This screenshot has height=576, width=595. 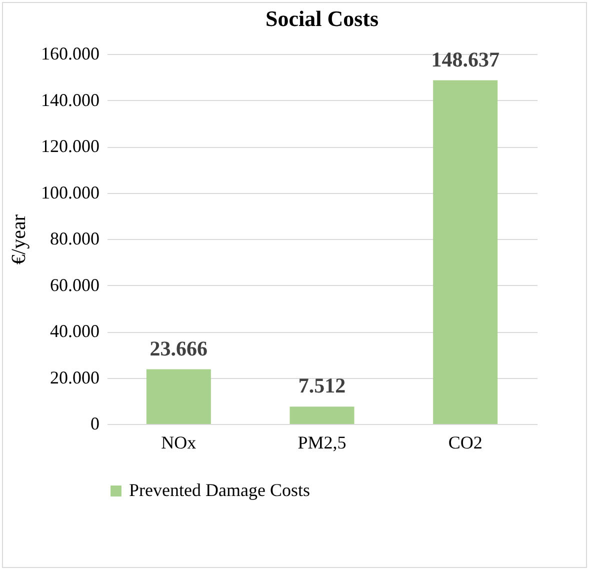 What do you see at coordinates (75, 377) in the screenshot?
I see `y-tick-label: 20.000` at bounding box center [75, 377].